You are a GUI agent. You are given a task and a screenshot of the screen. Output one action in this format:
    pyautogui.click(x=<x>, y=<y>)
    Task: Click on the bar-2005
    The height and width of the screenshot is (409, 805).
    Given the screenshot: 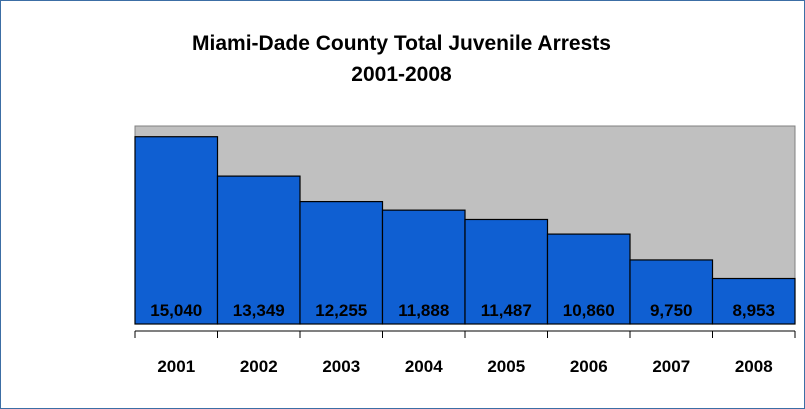 What is the action you would take?
    pyautogui.click(x=506, y=271)
    